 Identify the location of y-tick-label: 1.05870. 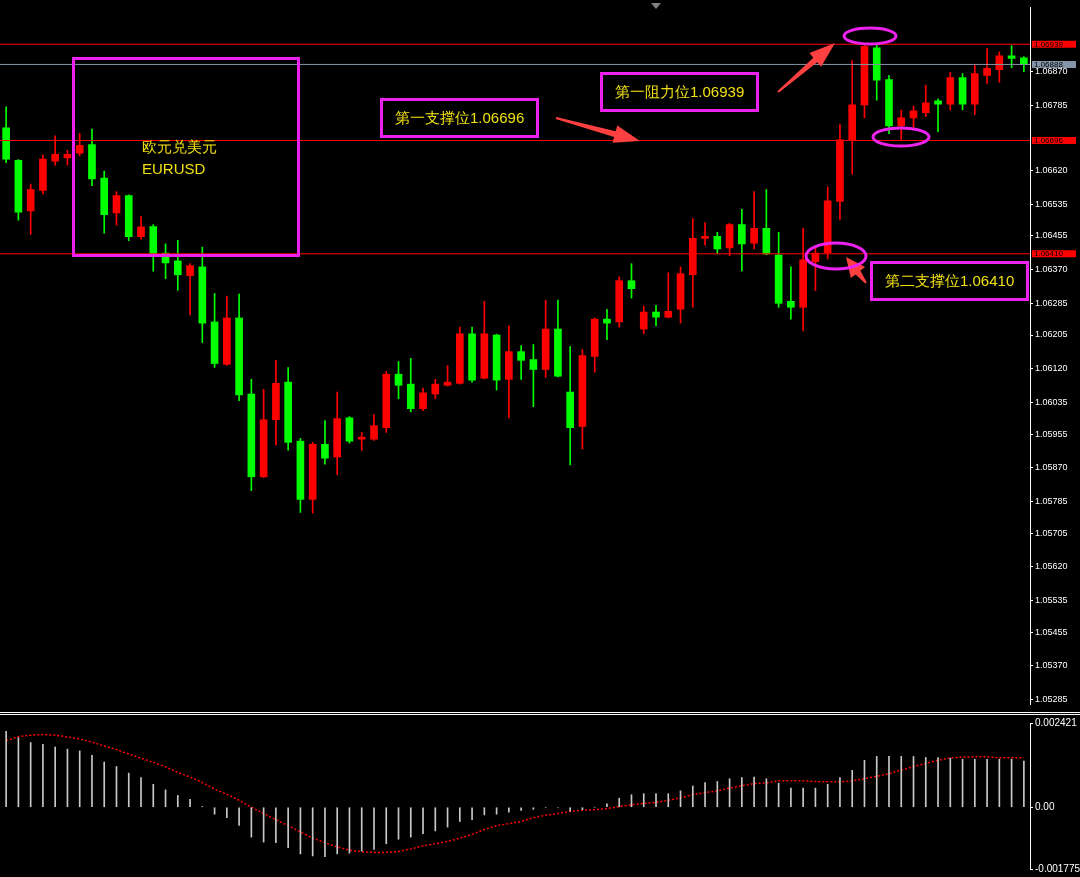
(1051, 467).